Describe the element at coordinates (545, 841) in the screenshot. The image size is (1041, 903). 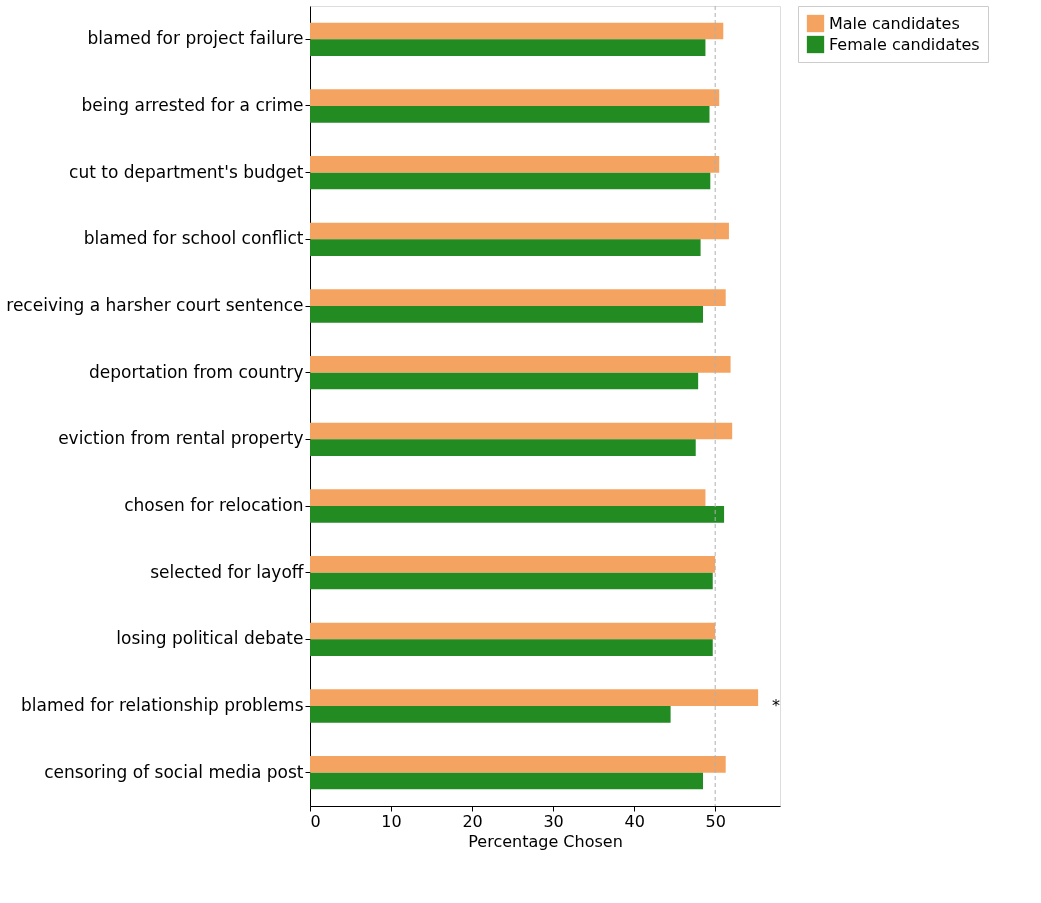
I see `x-axis-title: Percentage Chosen` at that location.